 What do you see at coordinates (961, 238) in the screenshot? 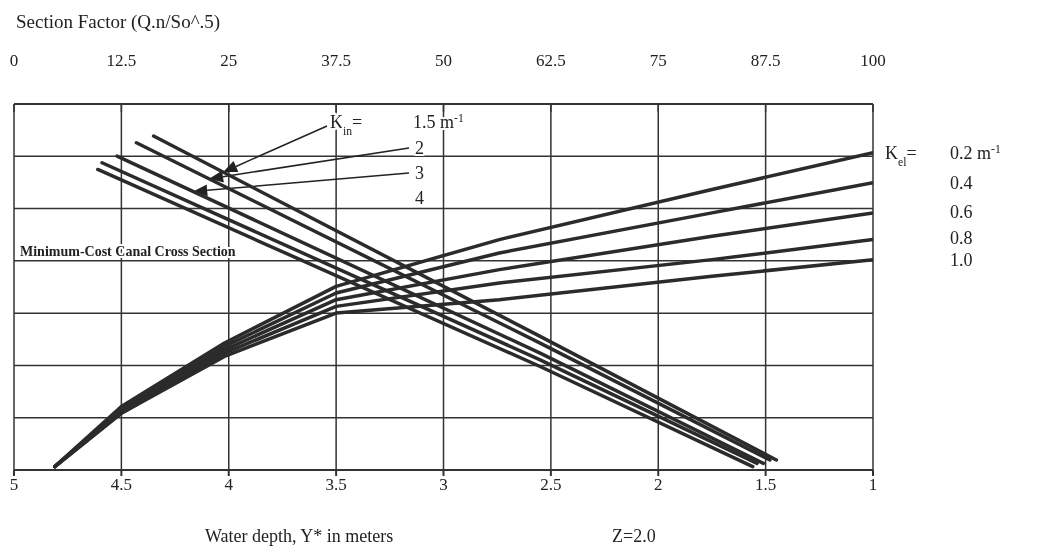
I see `text: 0.8` at bounding box center [961, 238].